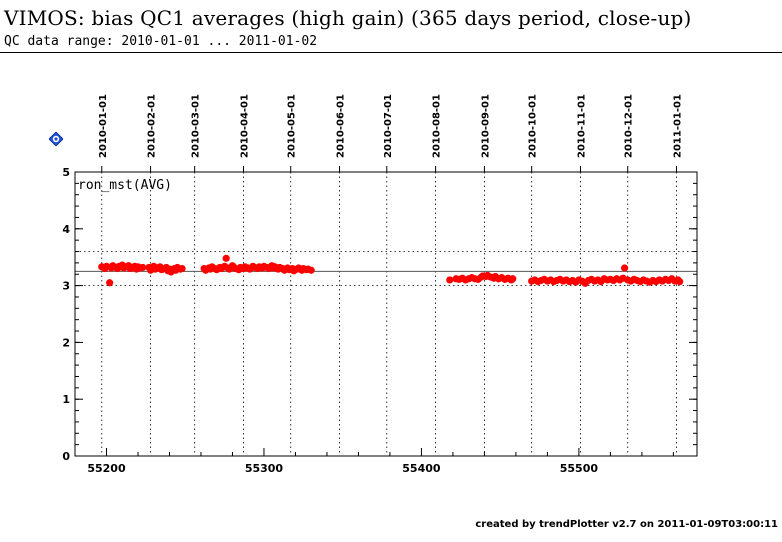 This screenshot has width=782, height=542. What do you see at coordinates (391, 270) in the screenshot?
I see `data-points` at bounding box center [391, 270].